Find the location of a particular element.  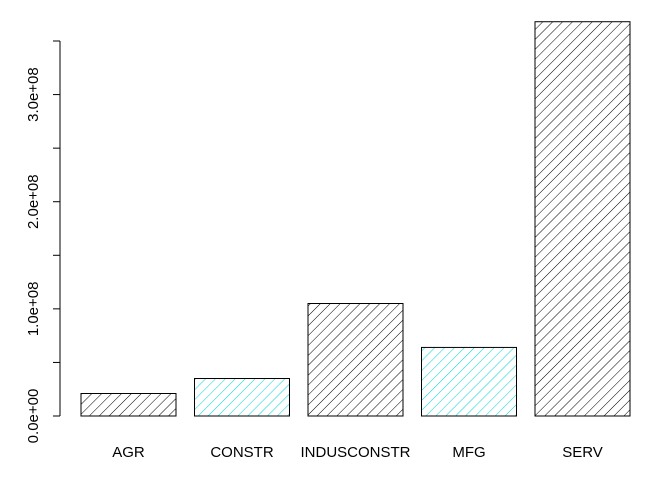

category-label: SERV is located at coordinates (582, 452).